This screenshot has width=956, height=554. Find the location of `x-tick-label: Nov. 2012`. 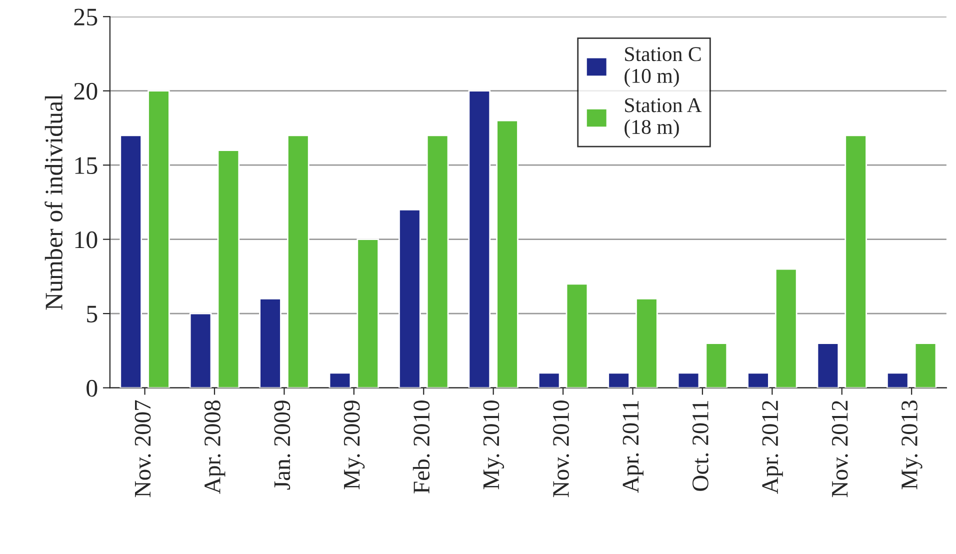

x-tick-label: Nov. 2012 is located at coordinates (840, 449).